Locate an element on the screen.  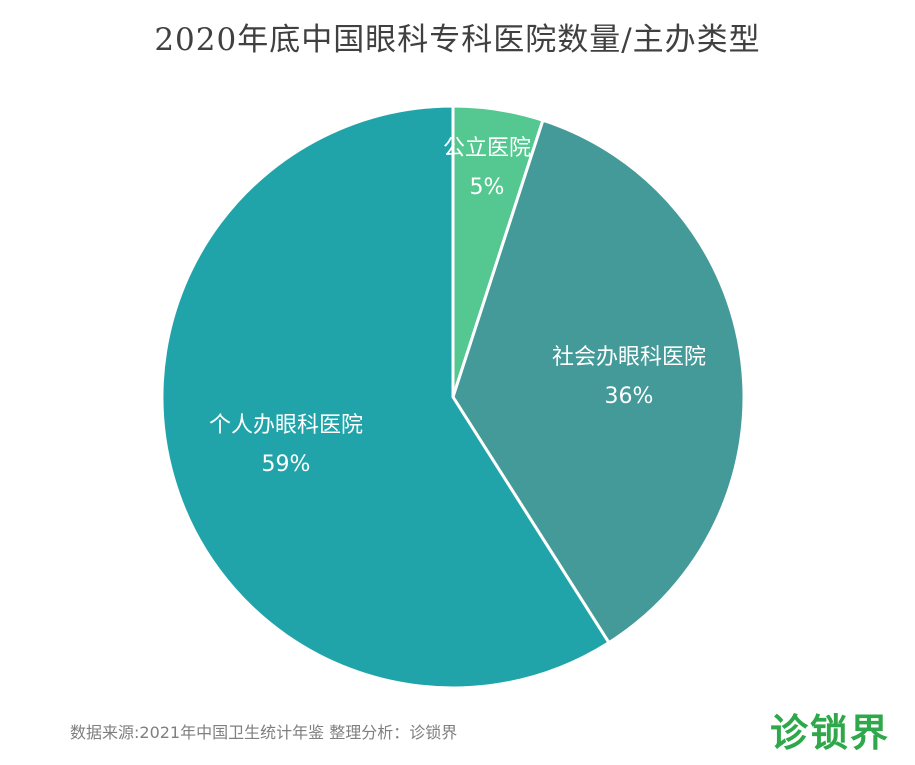
chart-title: 2020年底中国眼科专科医院数量/主办类型 is located at coordinates (457, 40).